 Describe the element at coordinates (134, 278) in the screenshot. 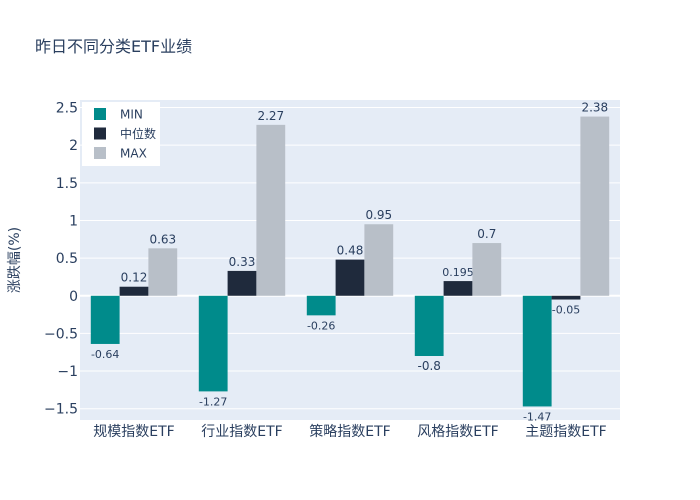

I see `data-label: 0.12` at that location.